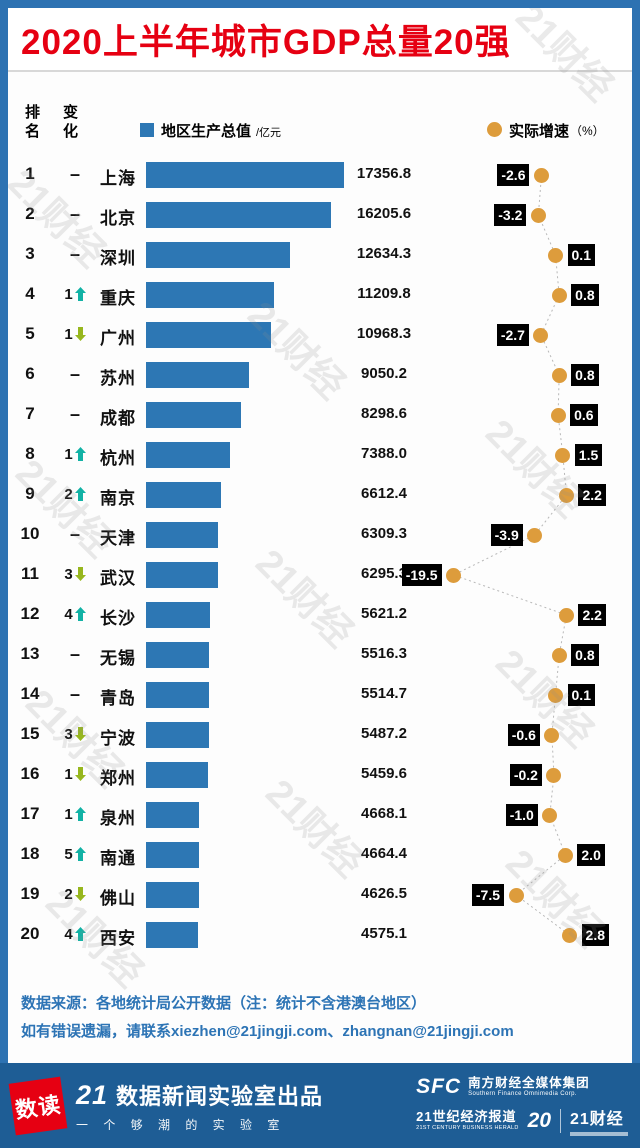 The image size is (640, 1148). Describe the element at coordinates (320, 895) in the screenshot. I see `chart-row: 19 2 佛山 4626.5 -7.5` at that location.